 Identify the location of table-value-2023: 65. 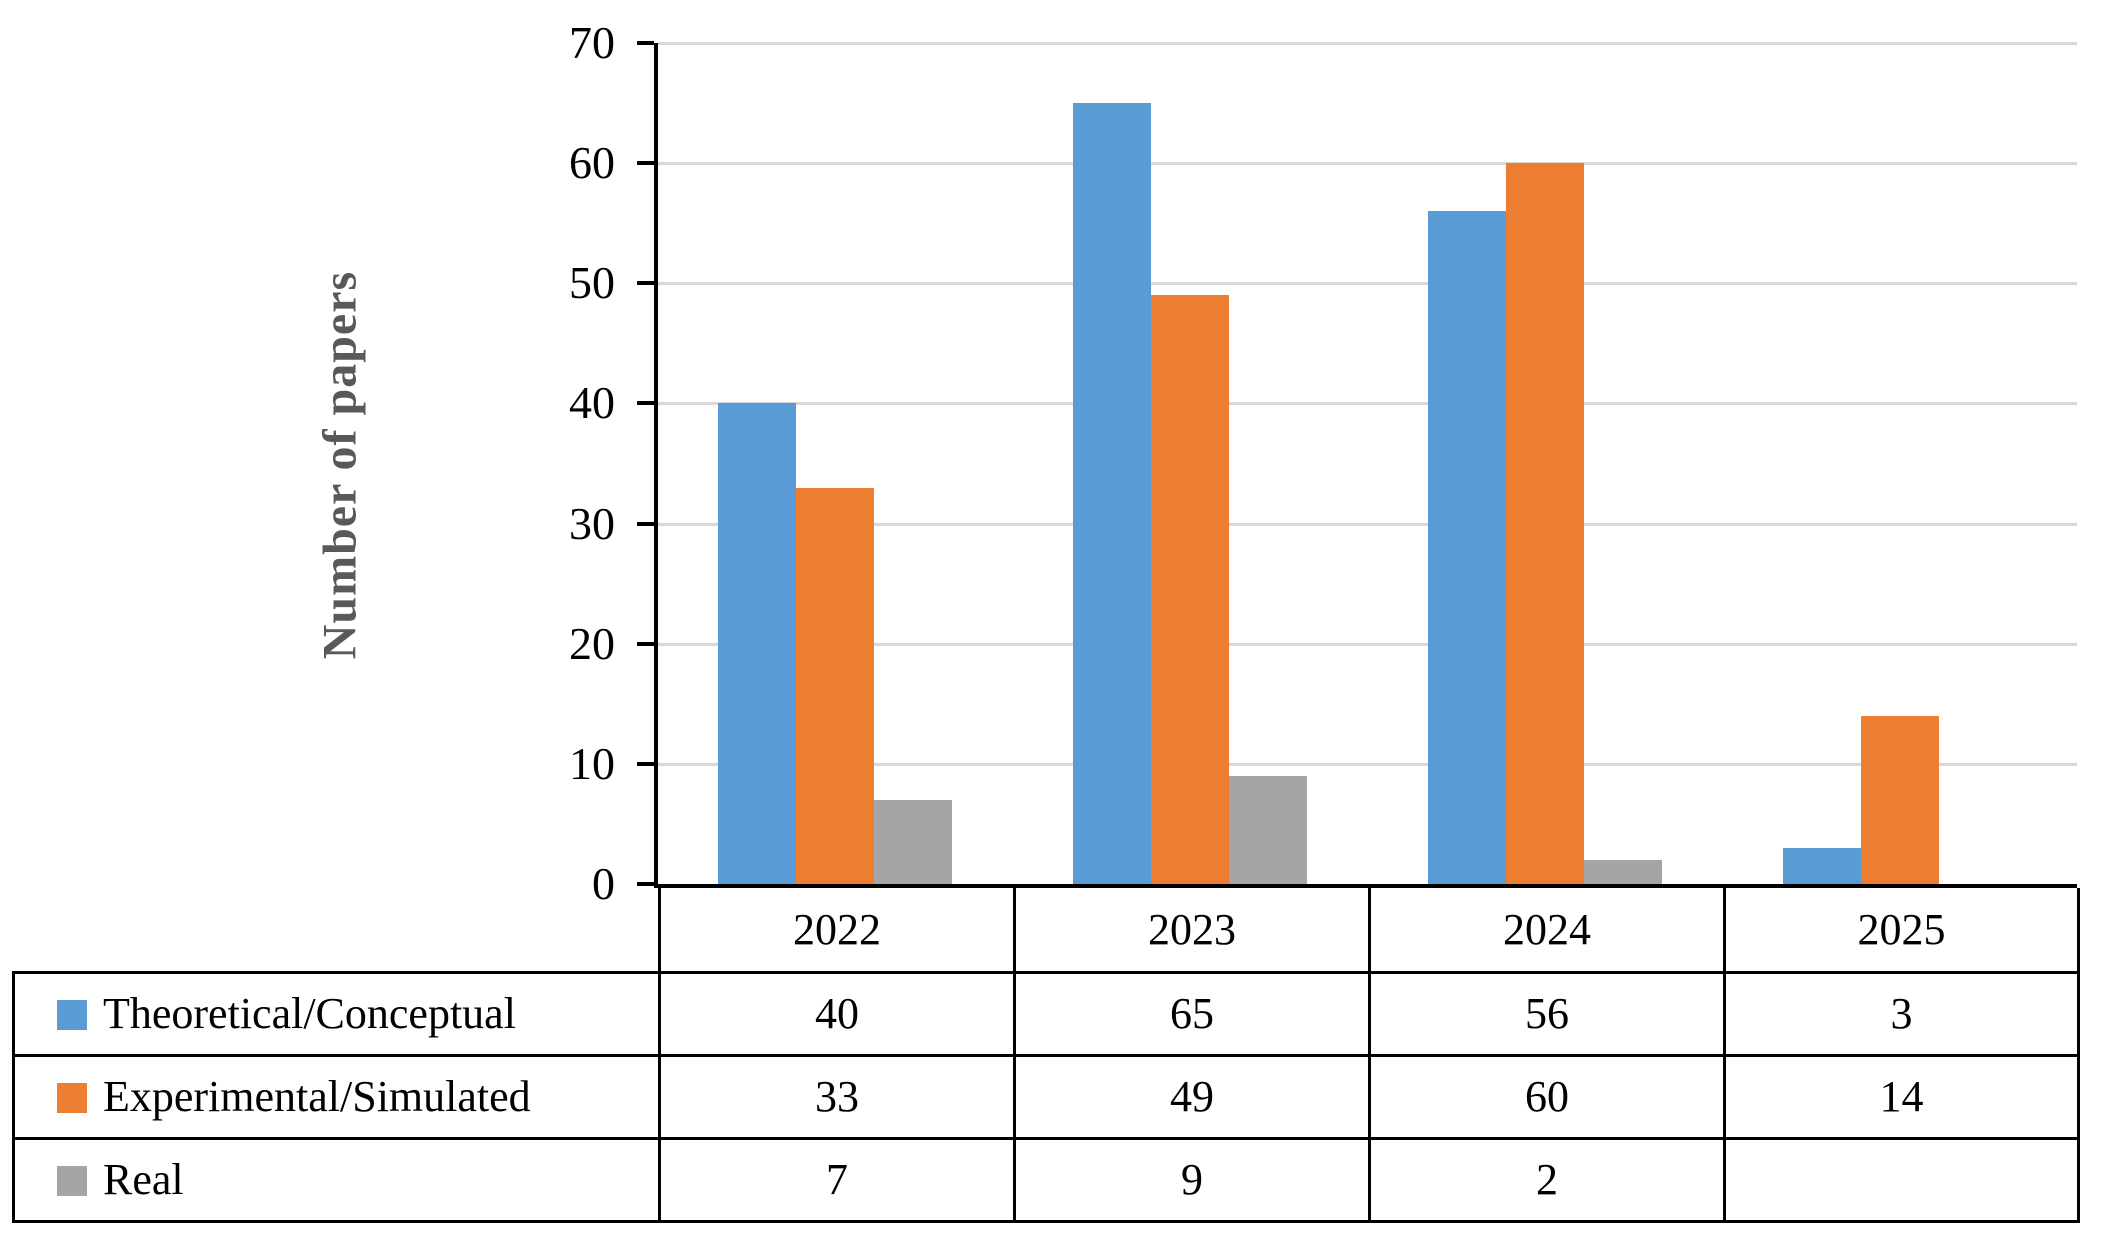
(1192, 1013).